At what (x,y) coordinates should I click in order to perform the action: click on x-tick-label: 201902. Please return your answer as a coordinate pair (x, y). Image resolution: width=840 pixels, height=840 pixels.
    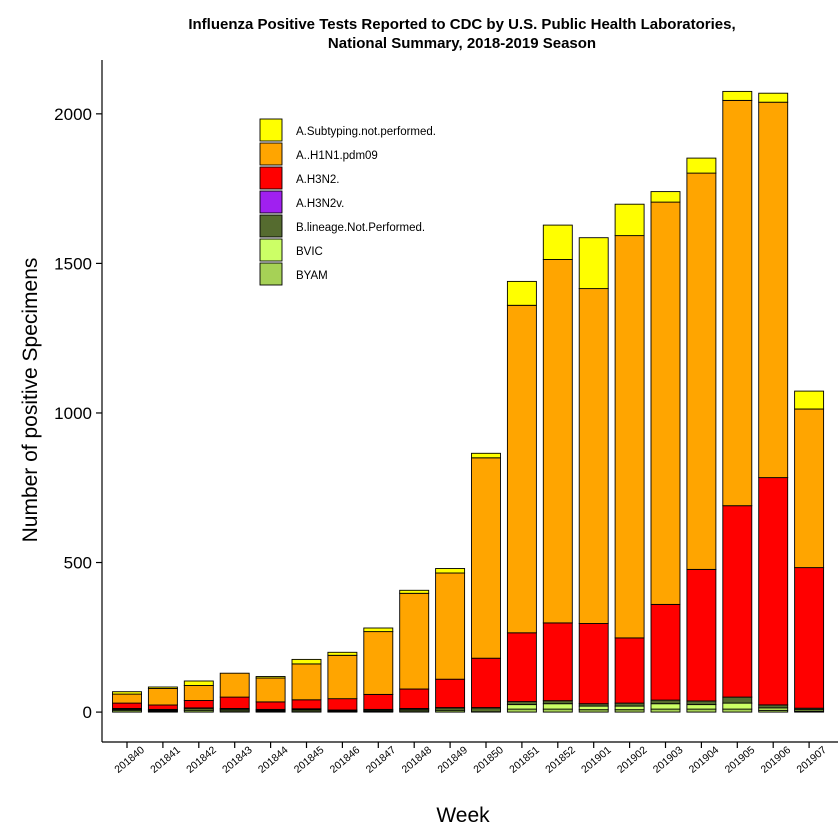
    Looking at the image, I should click on (632, 760).